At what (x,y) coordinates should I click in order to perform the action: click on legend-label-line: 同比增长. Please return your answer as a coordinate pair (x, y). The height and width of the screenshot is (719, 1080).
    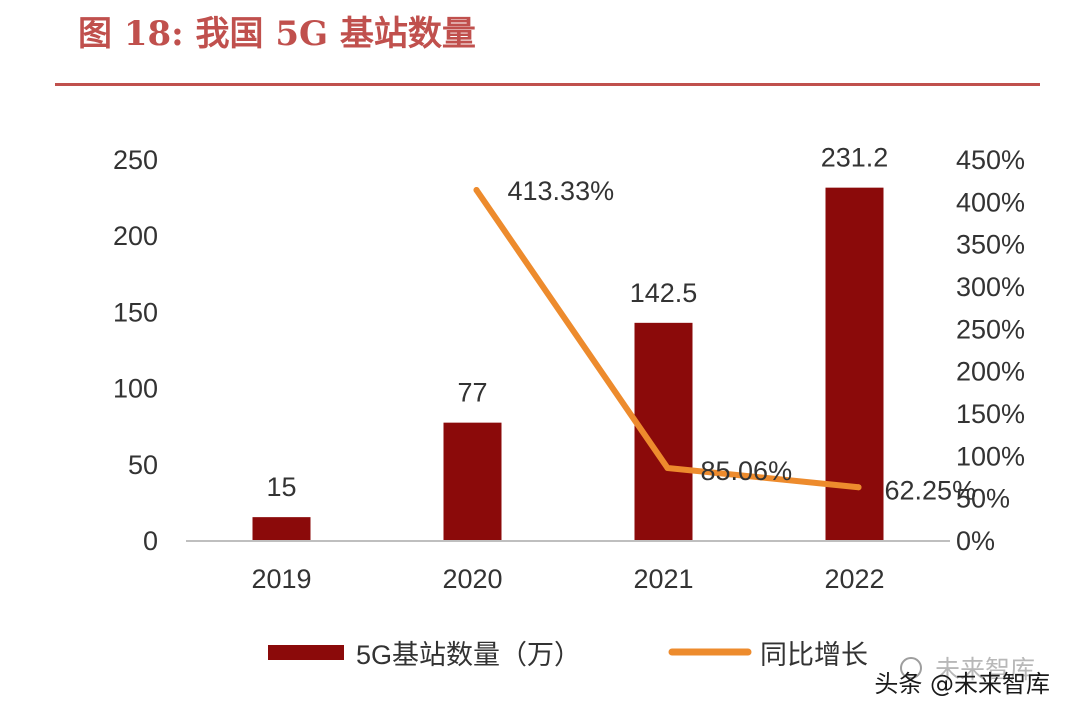
    Looking at the image, I should click on (814, 655).